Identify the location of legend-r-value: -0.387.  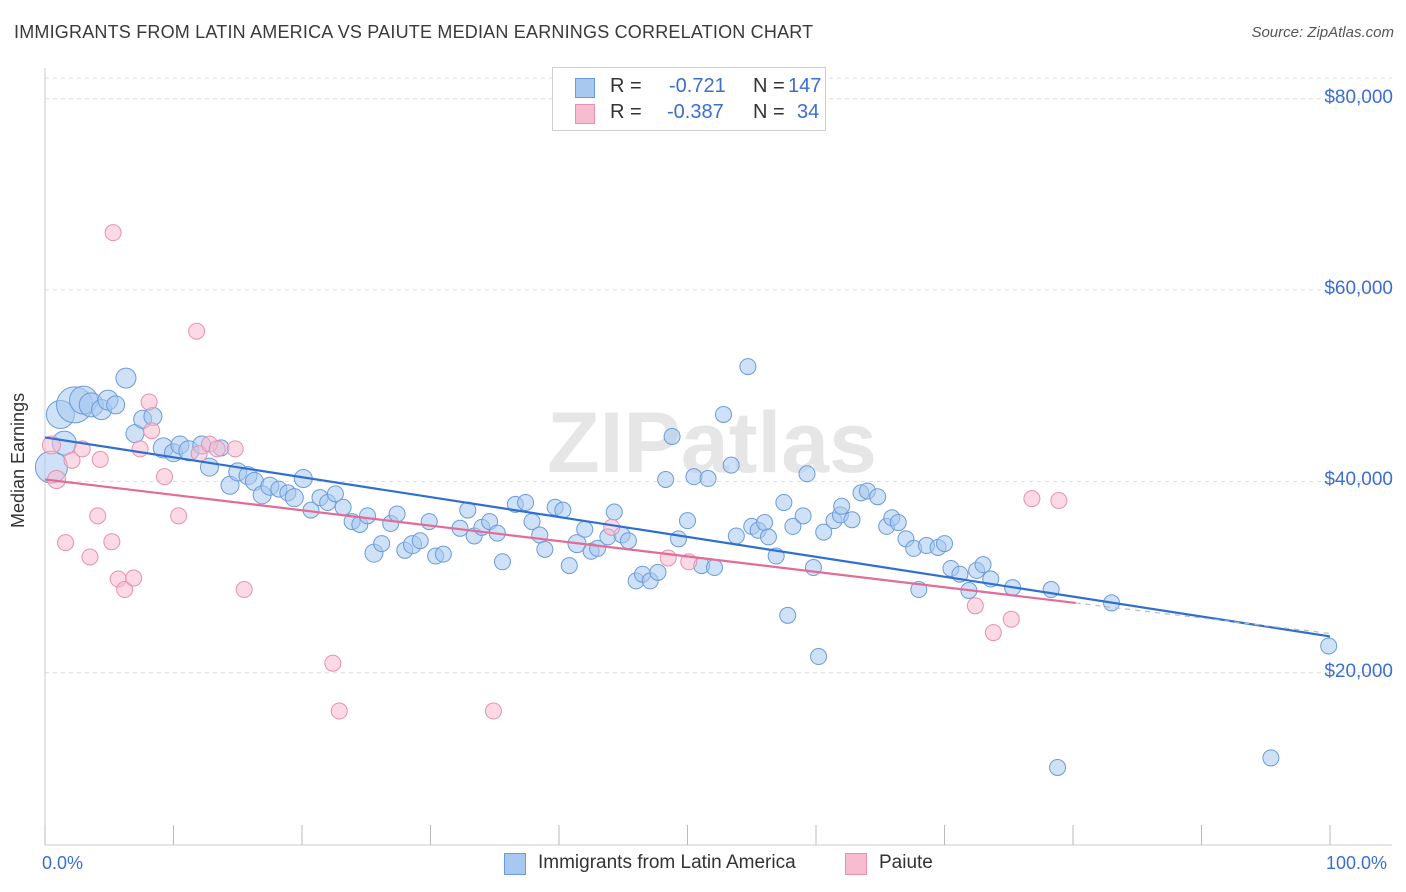
(695, 112).